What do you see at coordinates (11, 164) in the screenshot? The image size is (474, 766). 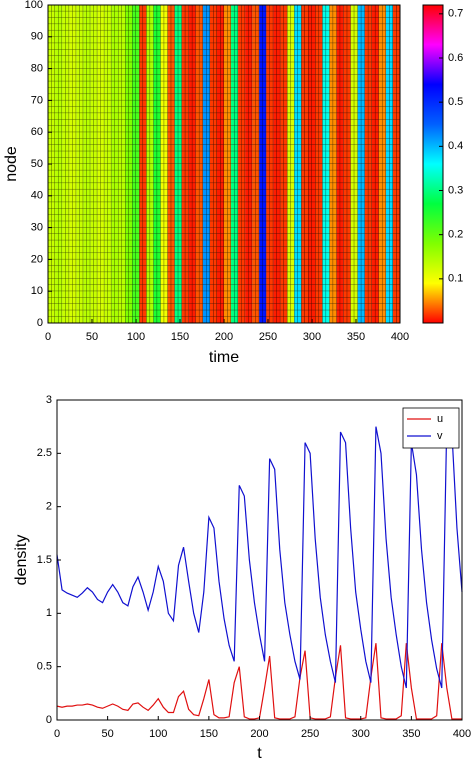 I see `y-axis-label: node` at bounding box center [11, 164].